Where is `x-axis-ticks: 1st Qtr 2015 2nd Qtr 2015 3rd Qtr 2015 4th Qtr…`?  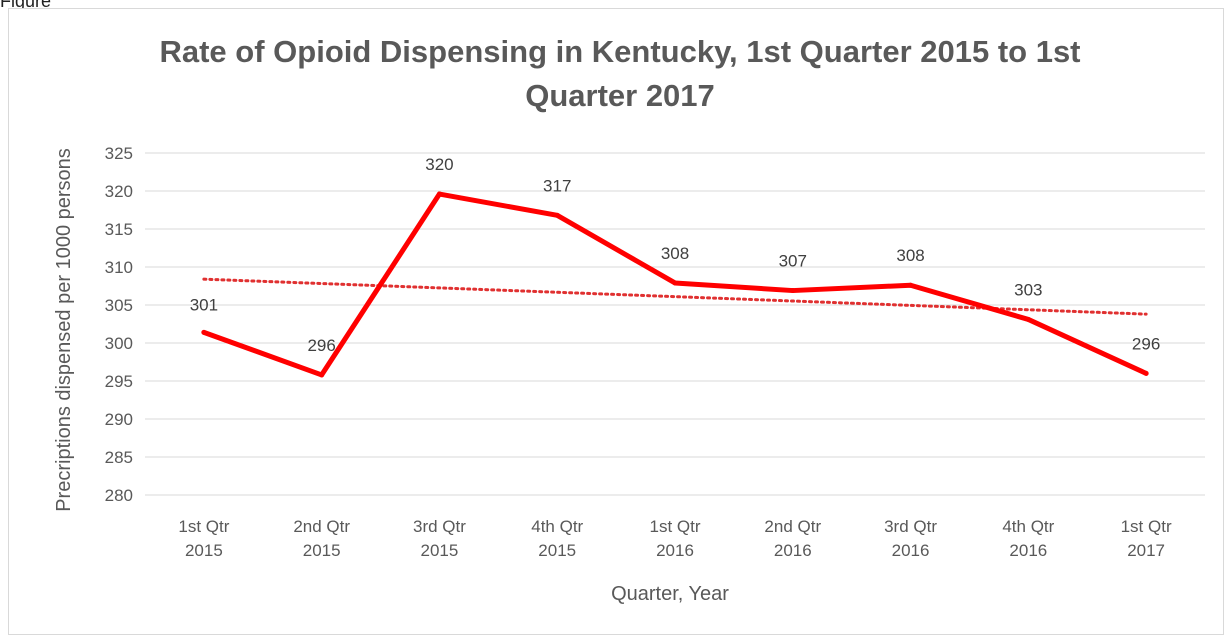 x-axis-ticks: 1st Qtr 2015 2nd Qtr 2015 3rd Qtr 2015 4th Qtr… is located at coordinates (675, 538).